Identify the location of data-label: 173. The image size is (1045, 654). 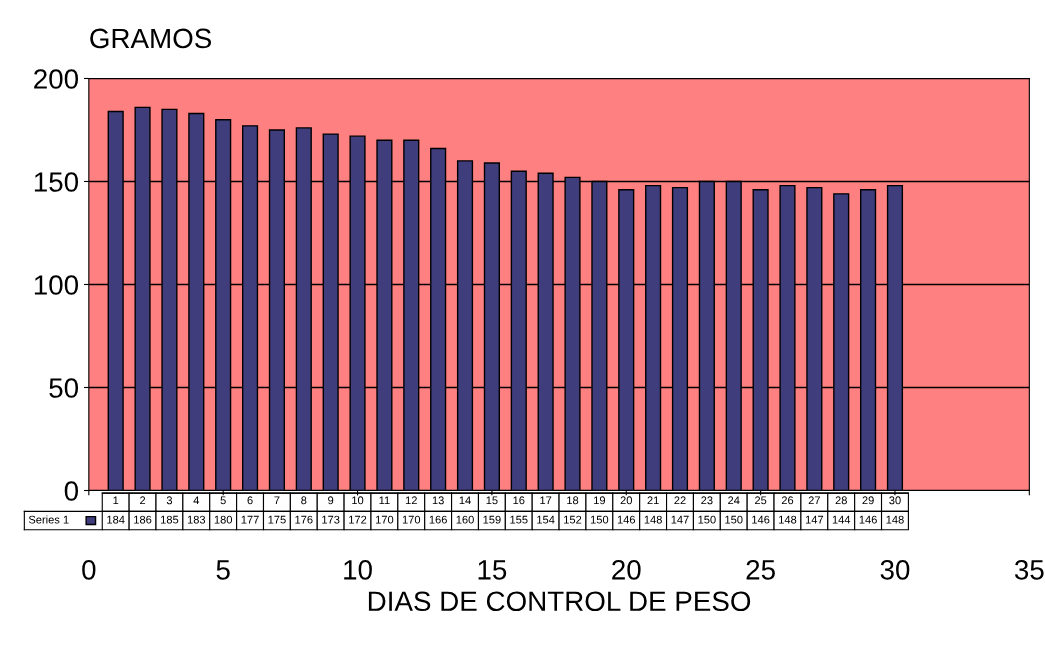
(331, 519).